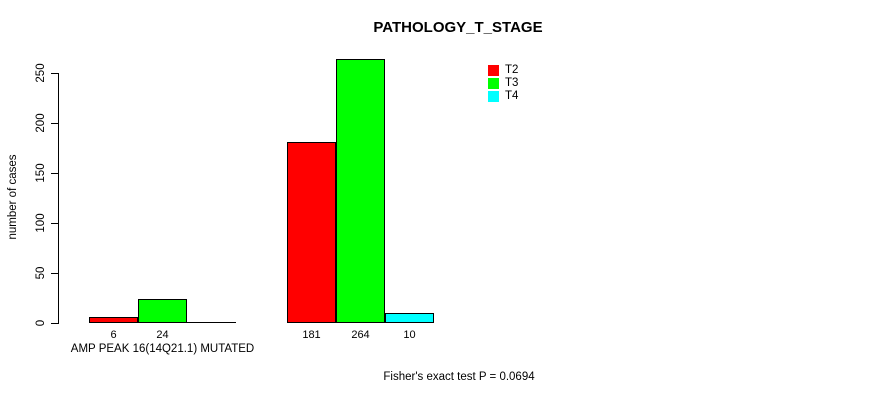 The width and height of the screenshot is (890, 400). Describe the element at coordinates (311, 335) in the screenshot. I see `bar-value-label: 181` at that location.